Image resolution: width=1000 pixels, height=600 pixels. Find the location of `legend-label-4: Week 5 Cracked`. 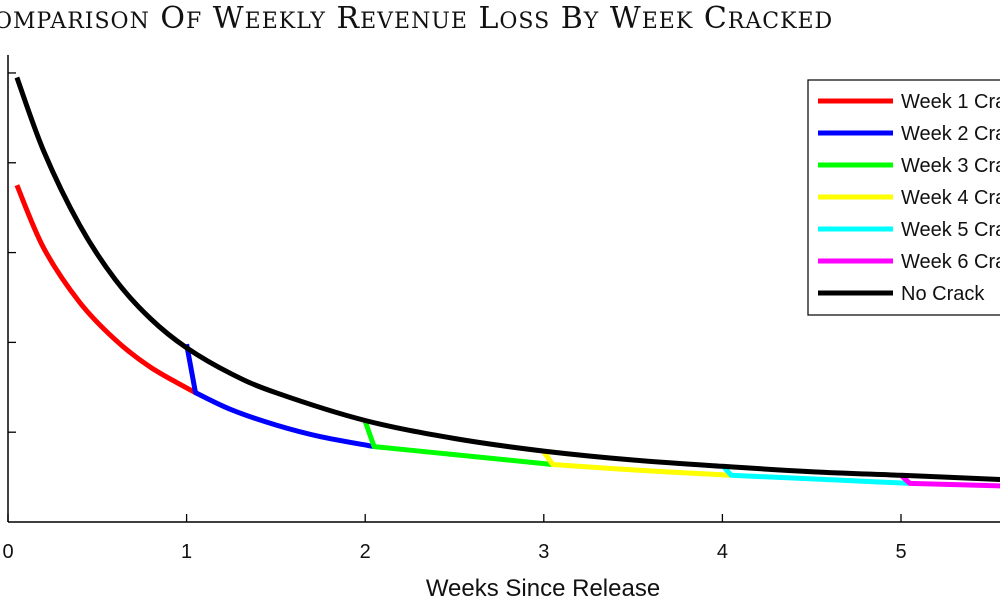

legend-label-4: Week 5 Cracked is located at coordinates (950, 230).